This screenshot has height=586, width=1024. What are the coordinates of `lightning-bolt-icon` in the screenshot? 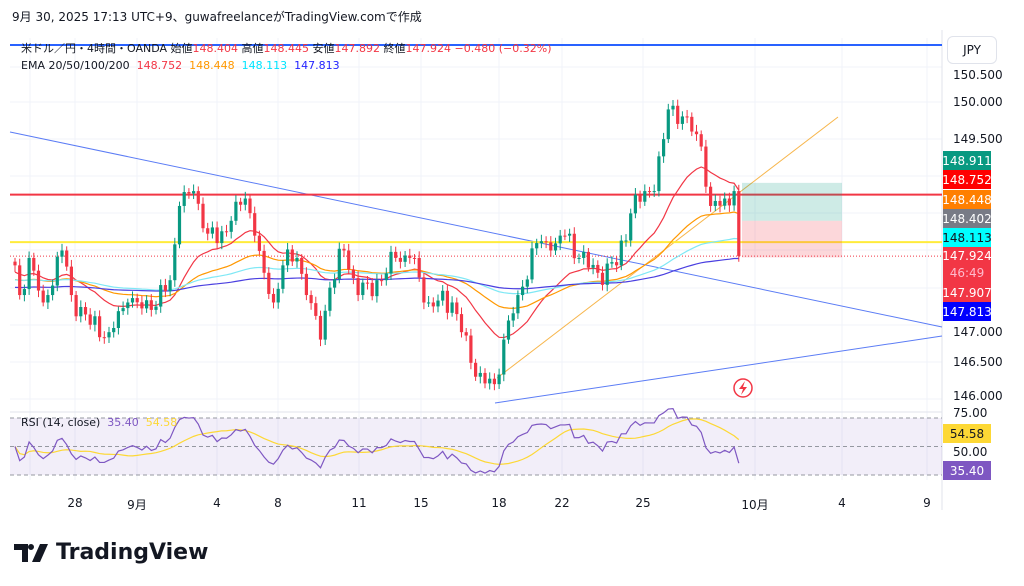 It's located at (743, 388).